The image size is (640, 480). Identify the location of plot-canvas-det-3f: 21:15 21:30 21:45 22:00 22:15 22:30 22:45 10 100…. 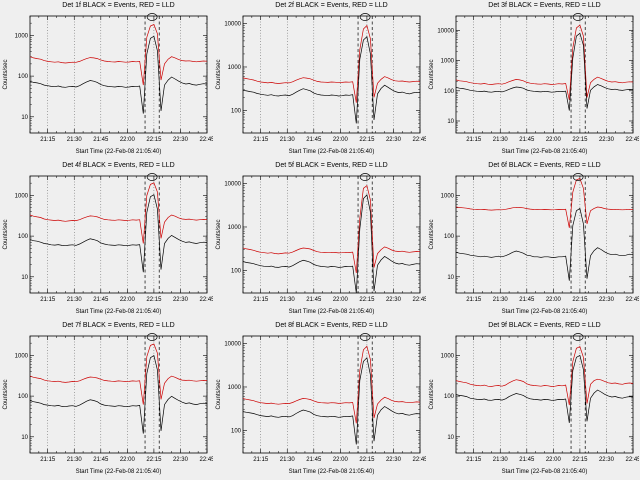
(534, 84).